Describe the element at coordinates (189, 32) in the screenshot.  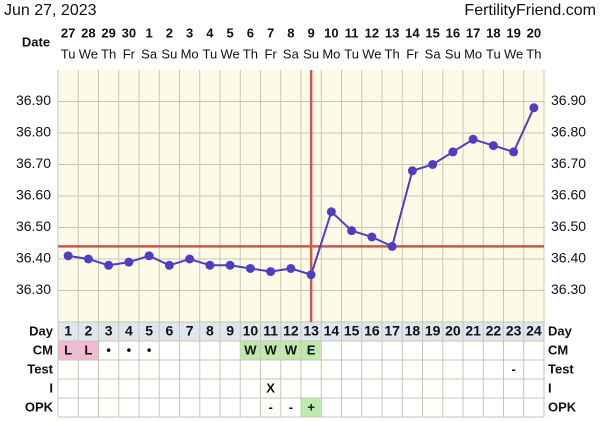
I see `date-number: 3` at that location.